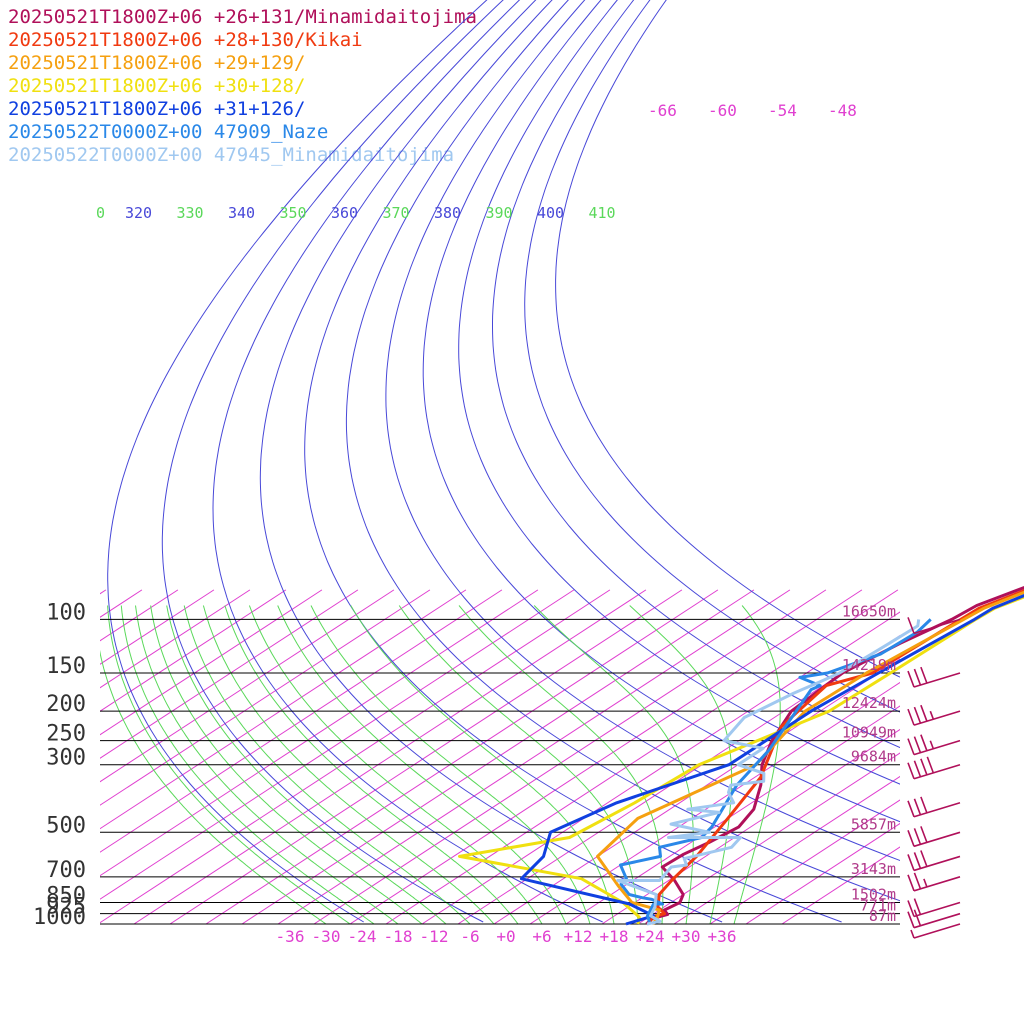 Image resolution: width=1024 pixels, height=1024 pixels. What do you see at coordinates (499, 213) in the screenshot?
I see `theta-label: 390` at bounding box center [499, 213].